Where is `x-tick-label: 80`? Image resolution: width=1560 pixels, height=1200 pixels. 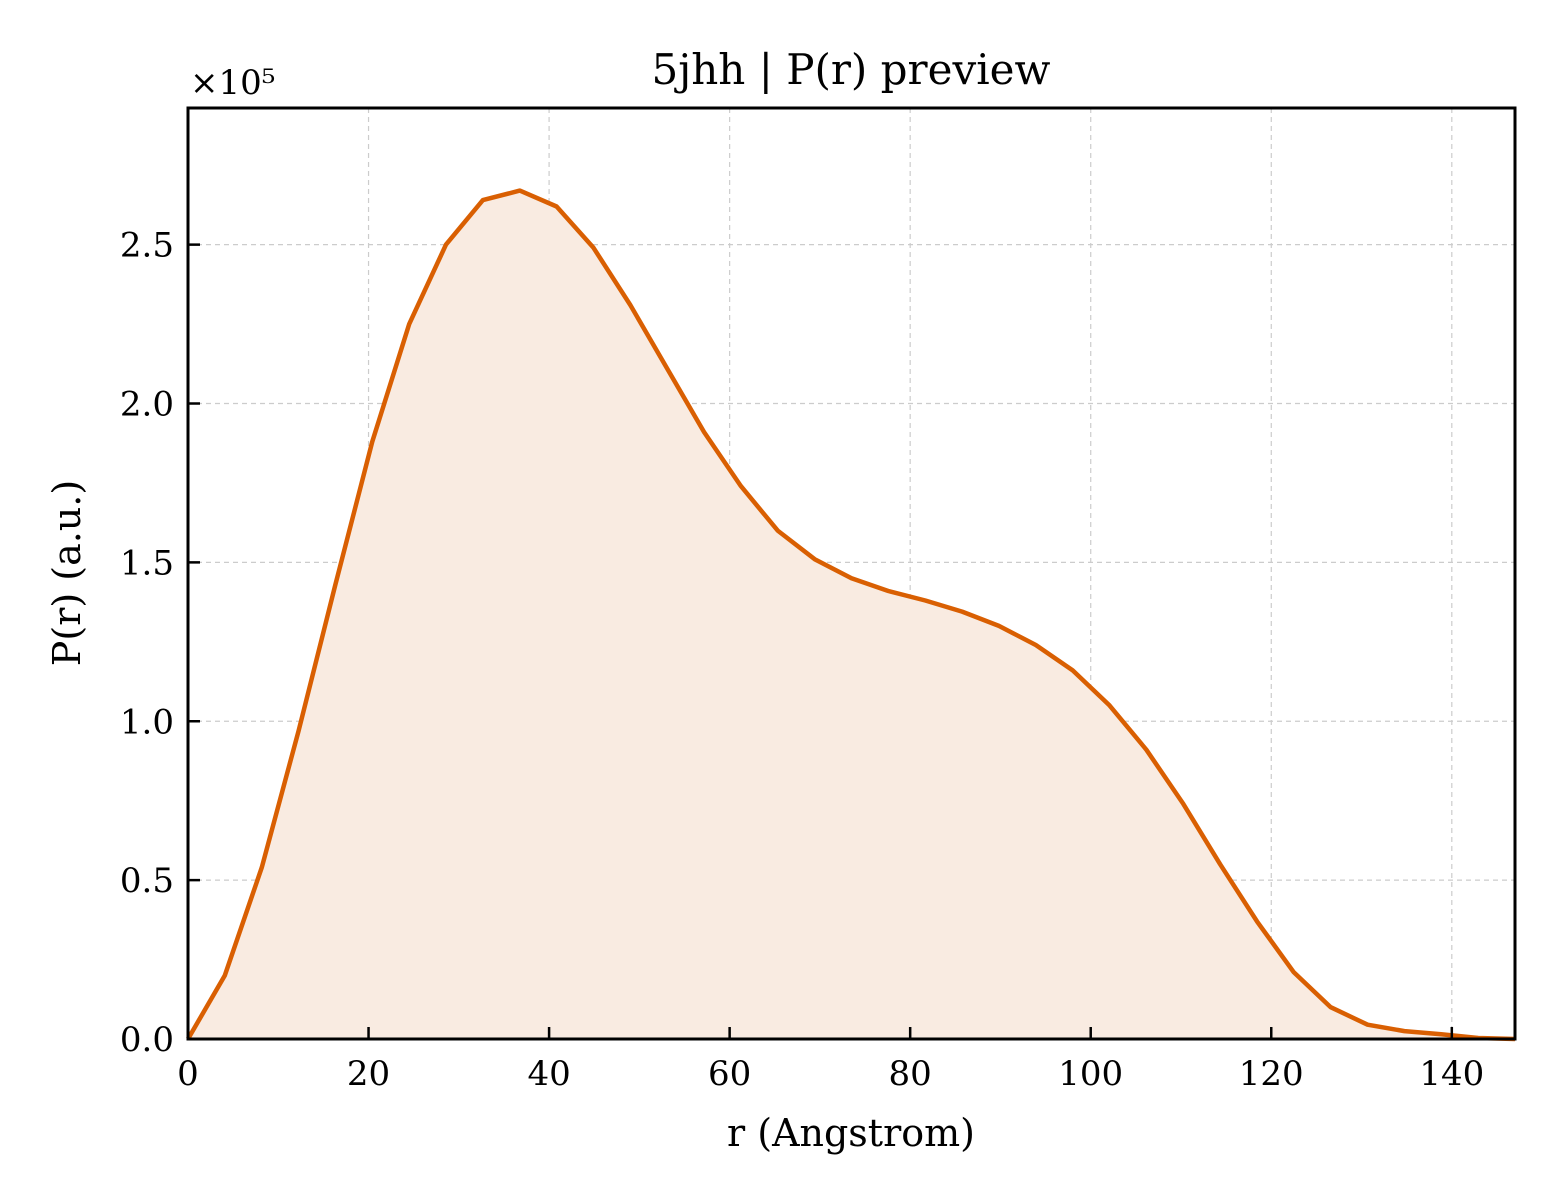
x-tick-label: 80 is located at coordinates (910, 1074).